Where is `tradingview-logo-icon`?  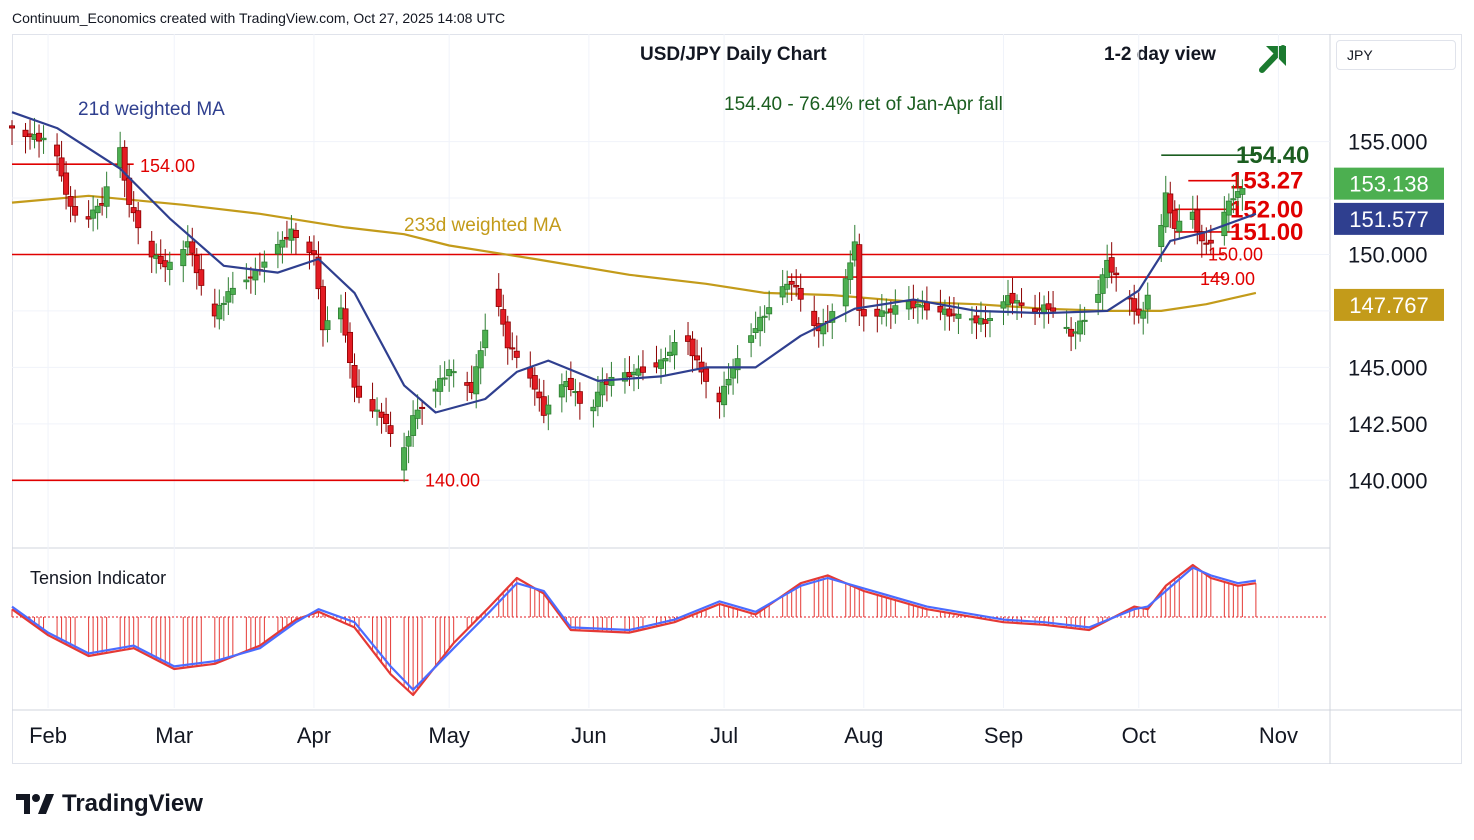
tradingview-logo-icon is located at coordinates (35, 804).